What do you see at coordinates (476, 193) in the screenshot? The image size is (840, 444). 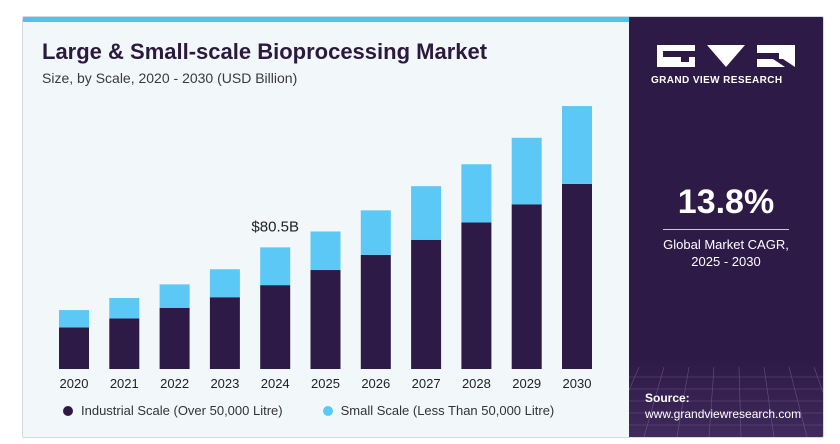 I see `bar-small-2028` at bounding box center [476, 193].